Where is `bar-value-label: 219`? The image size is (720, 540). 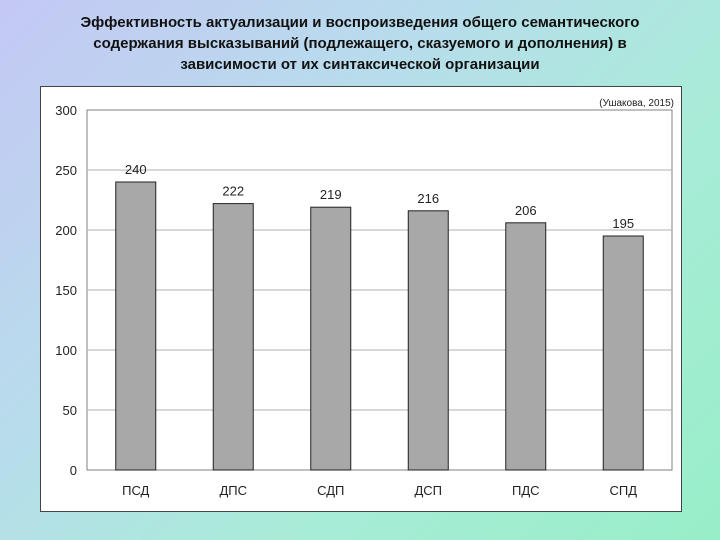
bar-value-label: 219 is located at coordinates (331, 194).